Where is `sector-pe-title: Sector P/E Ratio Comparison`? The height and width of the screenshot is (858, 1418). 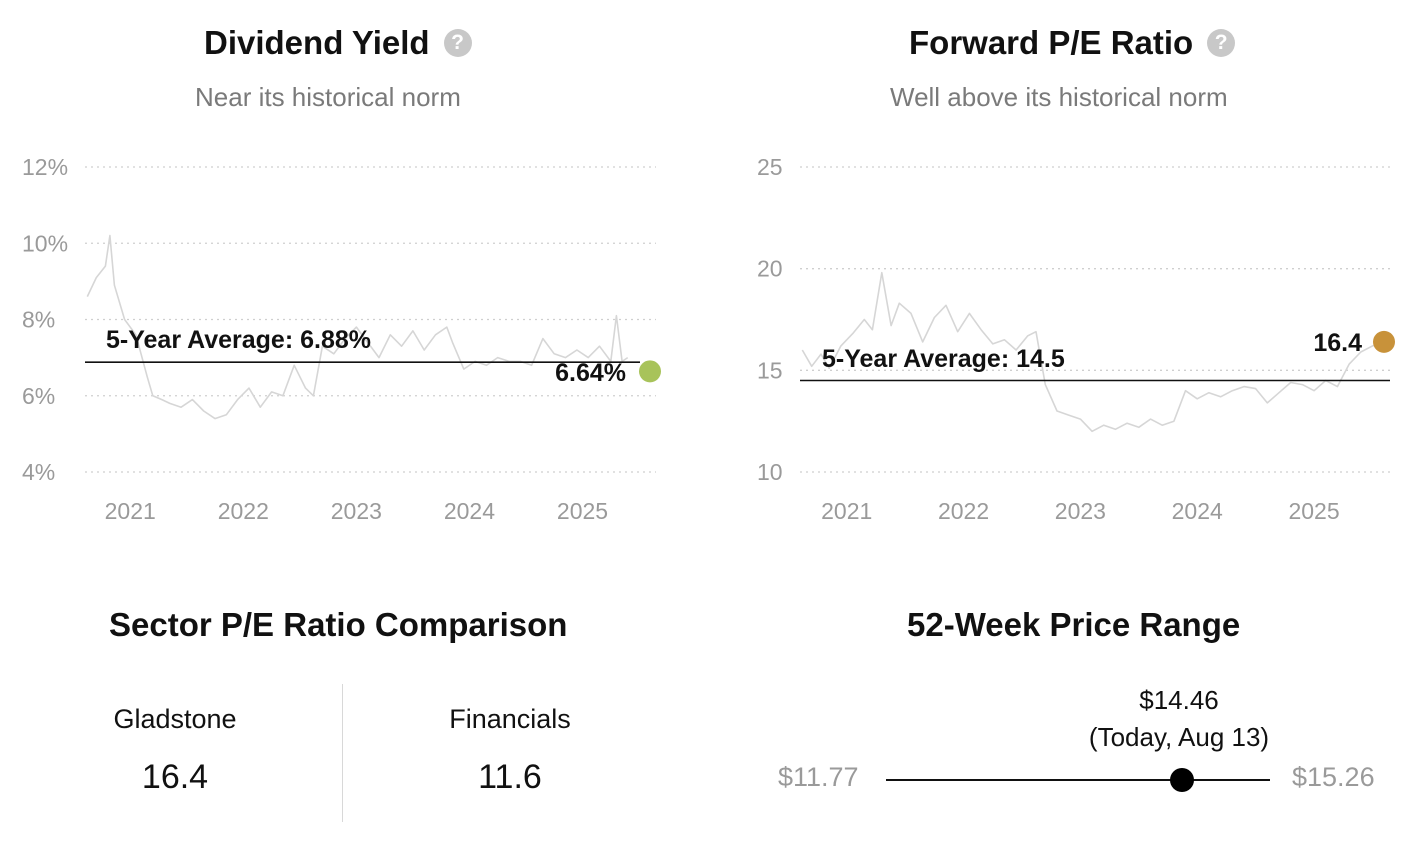
sector-pe-title: Sector P/E Ratio Comparison is located at coordinates (338, 624).